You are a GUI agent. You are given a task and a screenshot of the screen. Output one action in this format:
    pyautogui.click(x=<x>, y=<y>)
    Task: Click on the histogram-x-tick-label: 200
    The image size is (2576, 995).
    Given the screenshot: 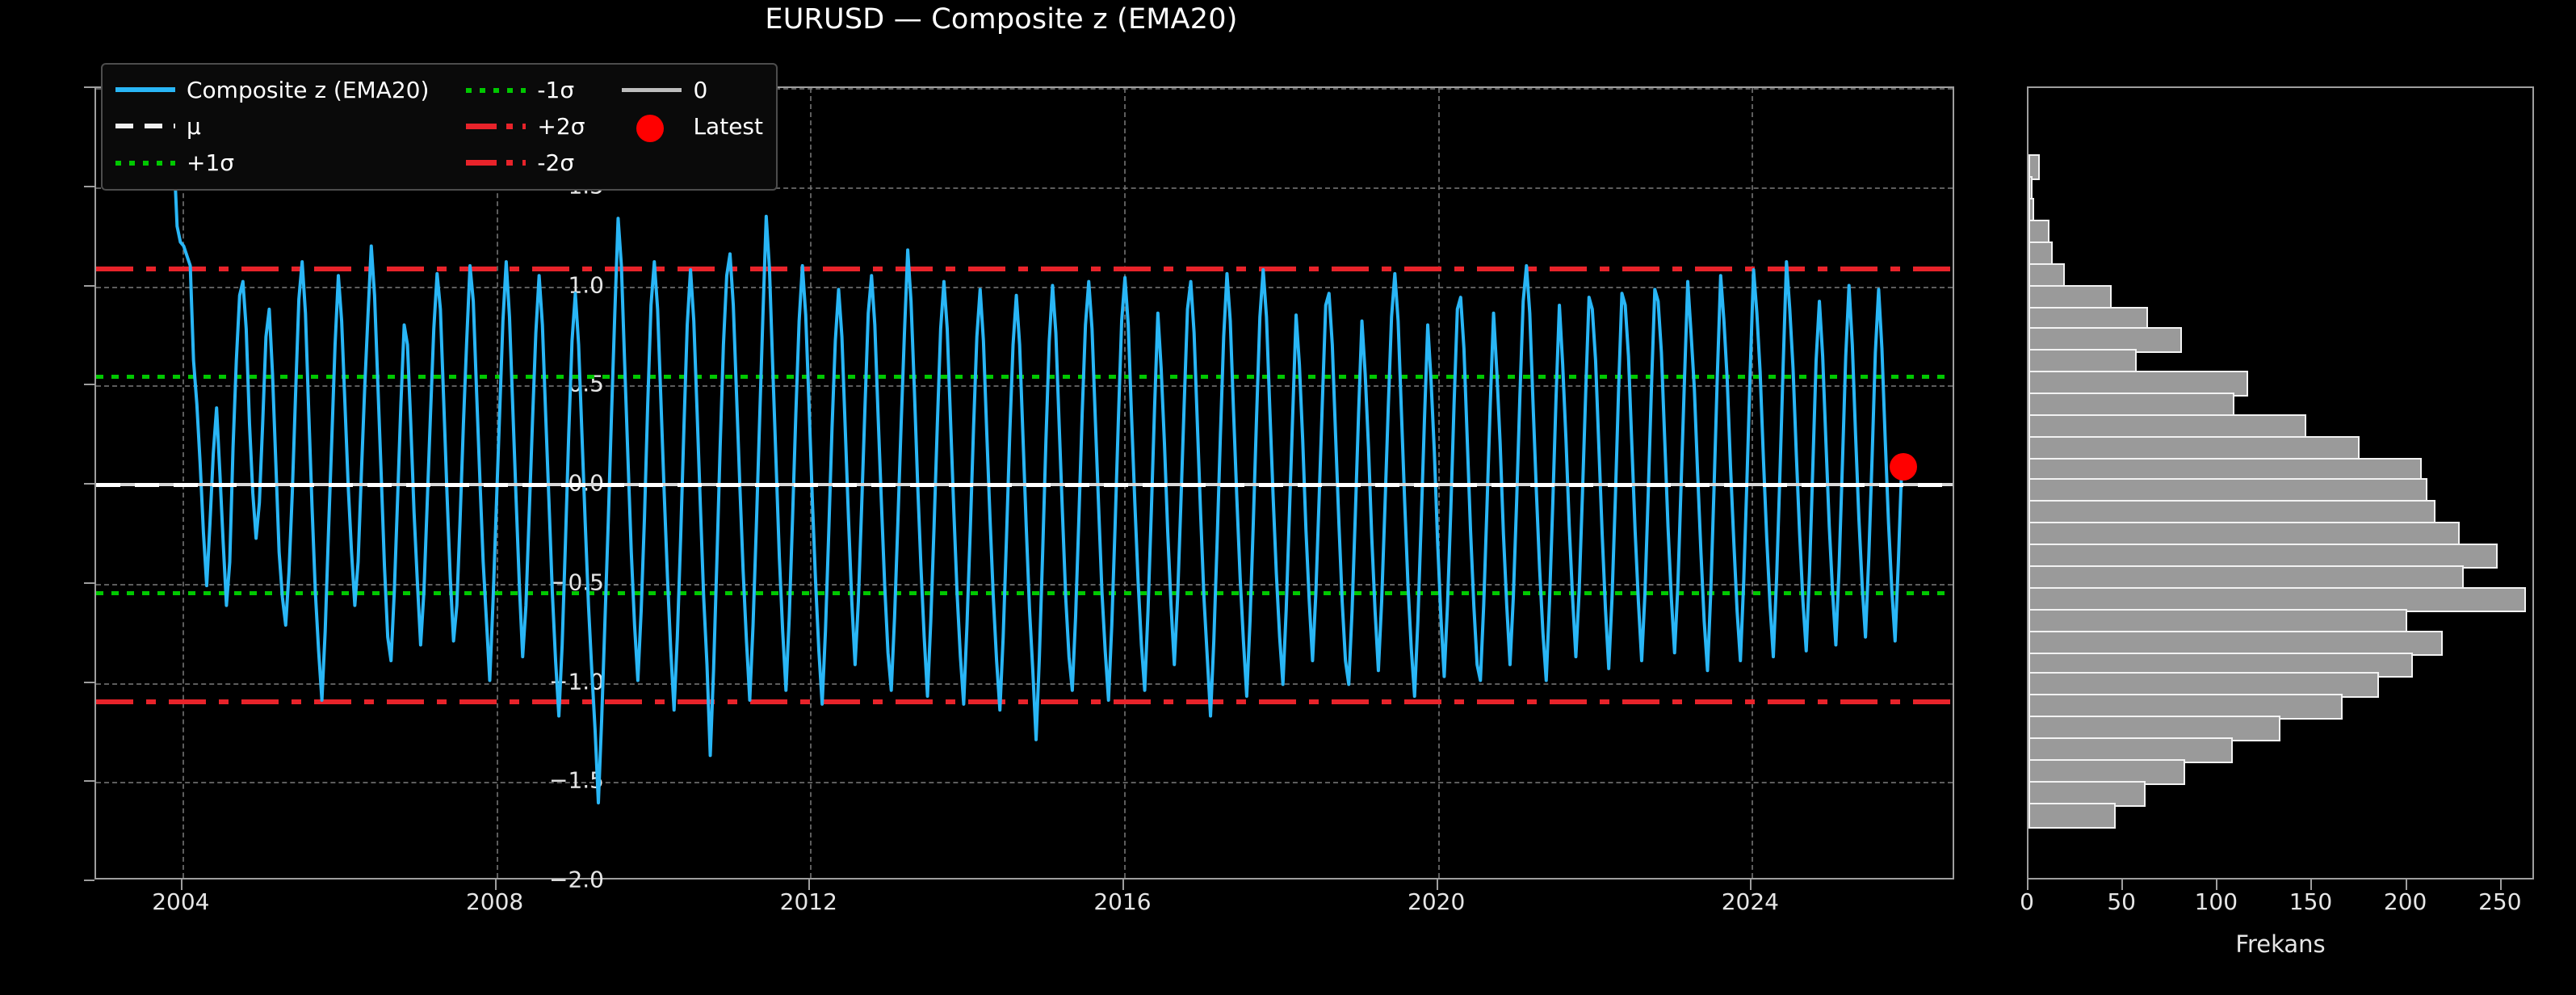 What is the action you would take?
    pyautogui.click(x=2405, y=901)
    